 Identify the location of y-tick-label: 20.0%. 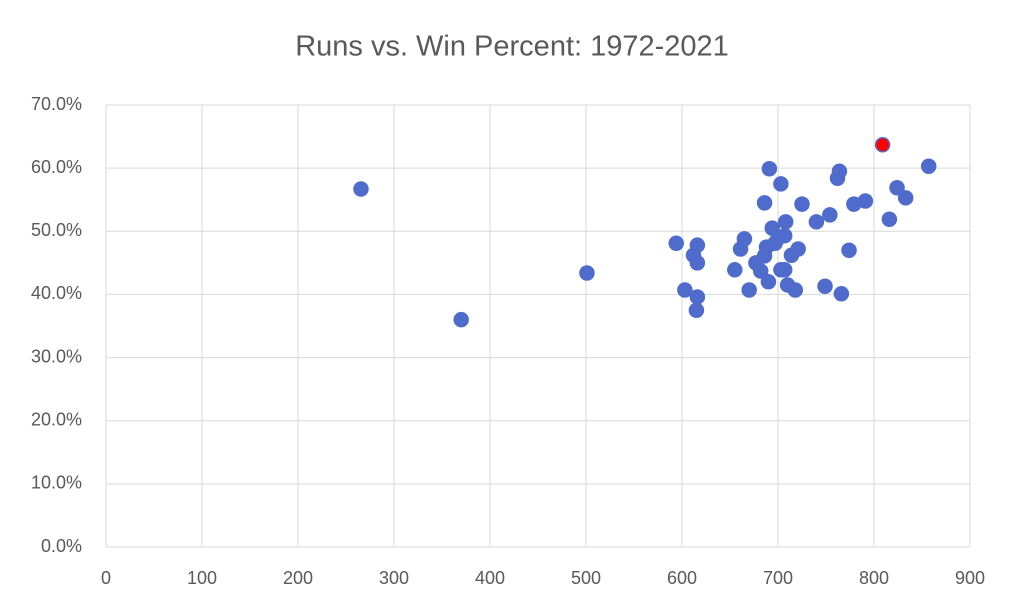
(56, 419).